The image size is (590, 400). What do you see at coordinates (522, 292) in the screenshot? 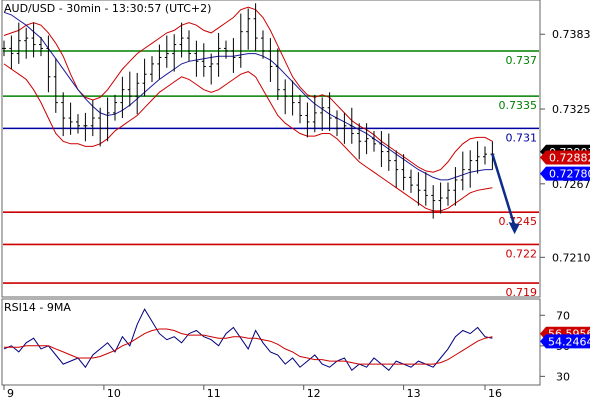
I see `level-label: 0.719` at bounding box center [522, 292].